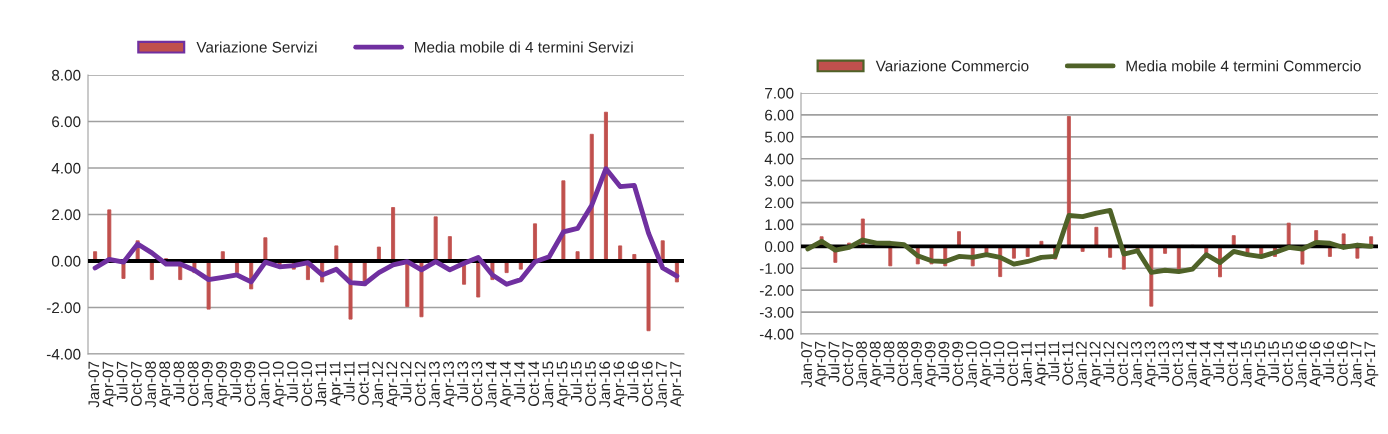 The width and height of the screenshot is (1388, 434). What do you see at coordinates (776, 312) in the screenshot?
I see `y-tick-label: -3.00` at bounding box center [776, 312].